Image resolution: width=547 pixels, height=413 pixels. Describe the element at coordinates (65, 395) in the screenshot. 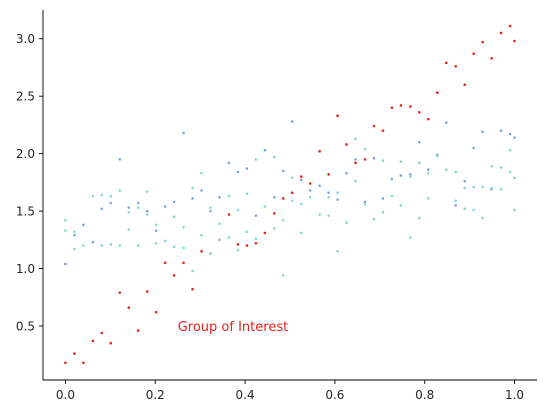

I see `x-tick-label: 0.0` at that location.